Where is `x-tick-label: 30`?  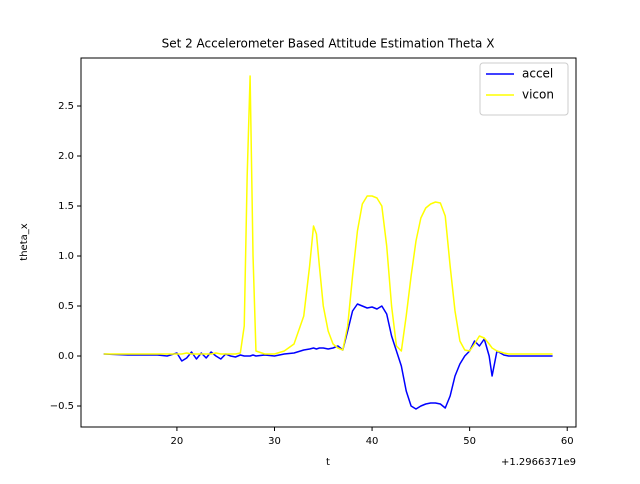 x-tick-label: 30 is located at coordinates (274, 441).